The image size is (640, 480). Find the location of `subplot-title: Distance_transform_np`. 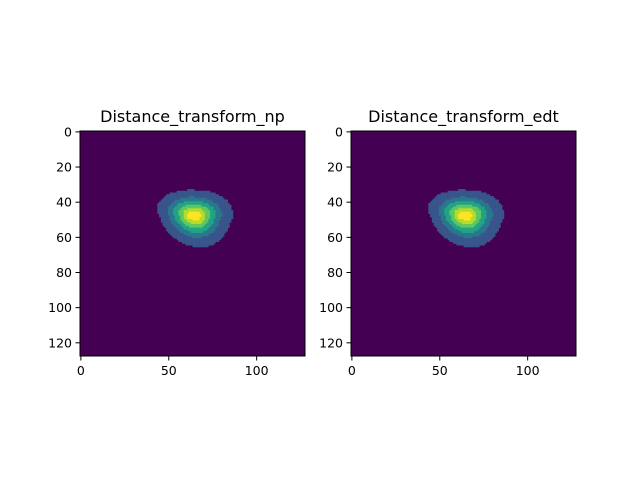

subplot-title: Distance_transform_np is located at coordinates (192, 117).